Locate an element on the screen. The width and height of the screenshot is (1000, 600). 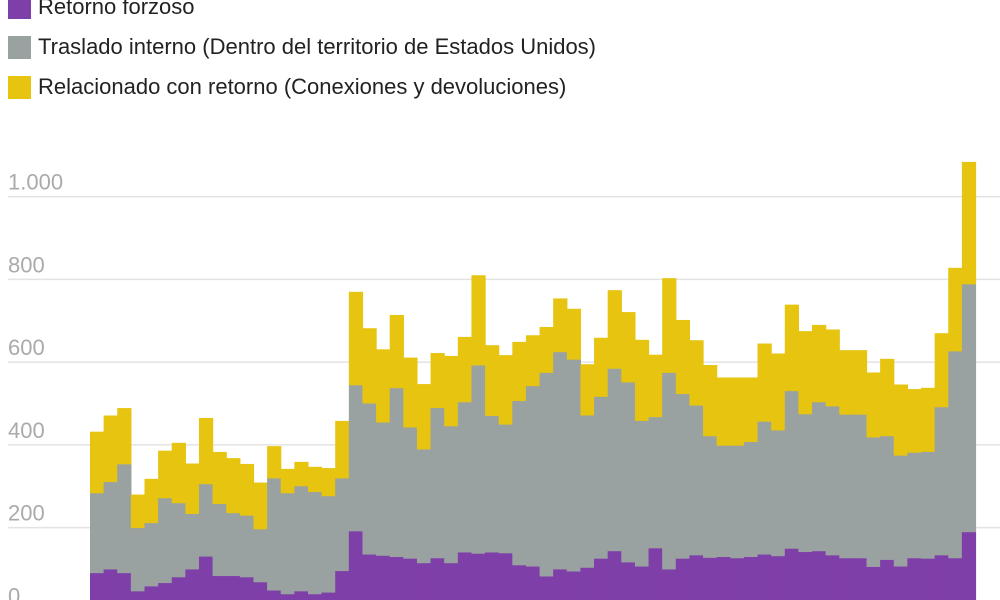
y-tick-label: 400 is located at coordinates (26, 430).